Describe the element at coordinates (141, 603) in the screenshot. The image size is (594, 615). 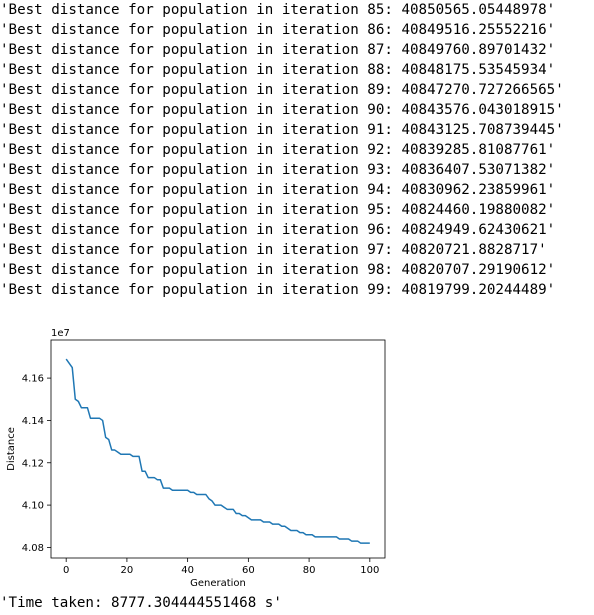
I see `time-taken-text: 'Time taken: 8777.304444551468 s'` at that location.